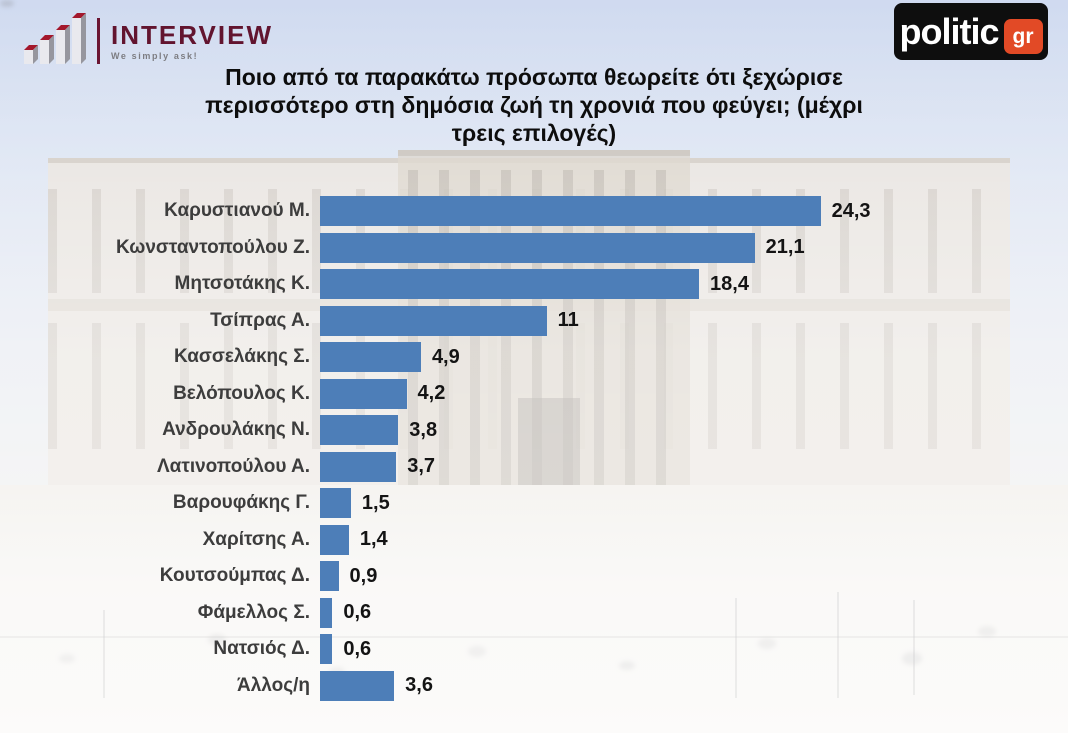 This screenshot has height=733, width=1068. Describe the element at coordinates (431, 393) in the screenshot. I see `bar-value: 4,2` at that location.